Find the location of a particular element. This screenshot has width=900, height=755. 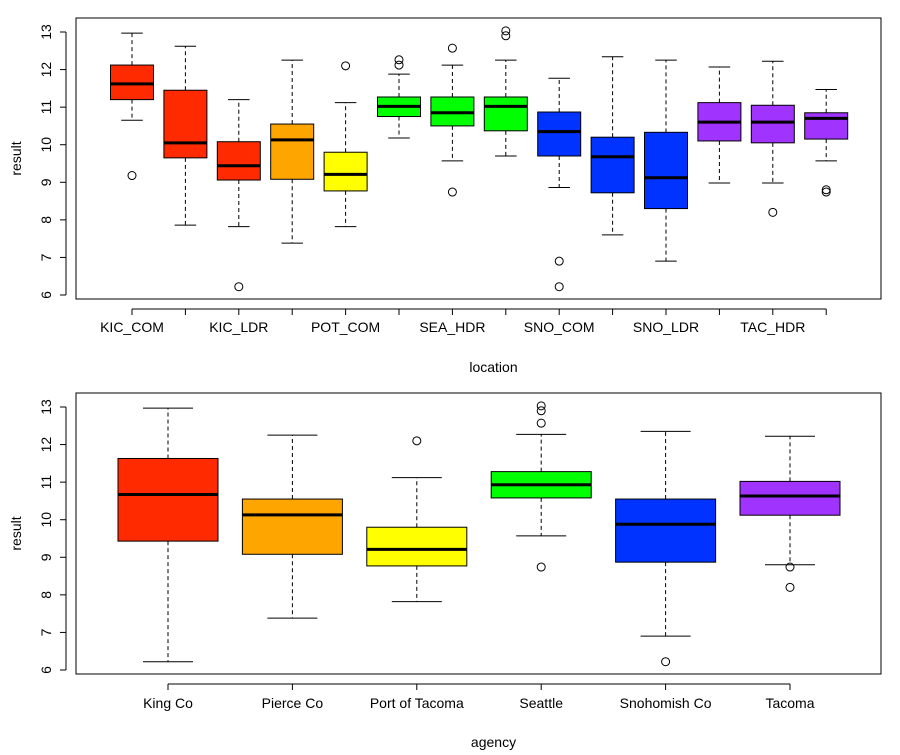

x-tick-label: KIC_LDR is located at coordinates (238, 327).